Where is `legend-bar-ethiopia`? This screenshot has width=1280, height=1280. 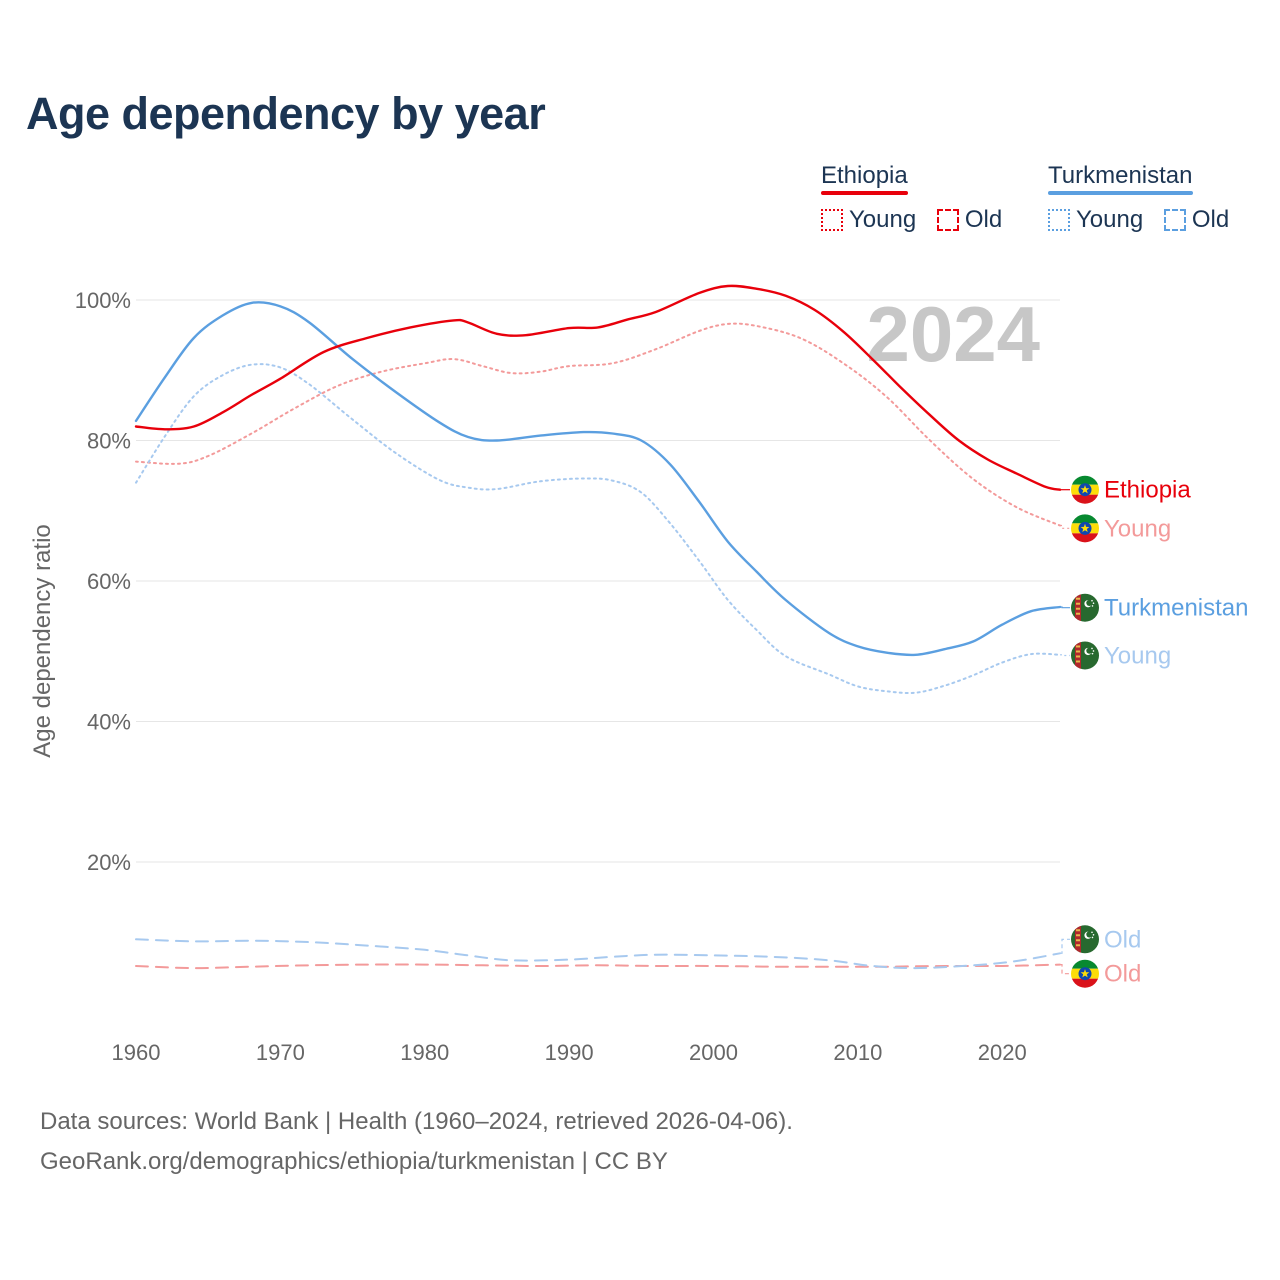 legend-bar-ethiopia is located at coordinates (864, 193).